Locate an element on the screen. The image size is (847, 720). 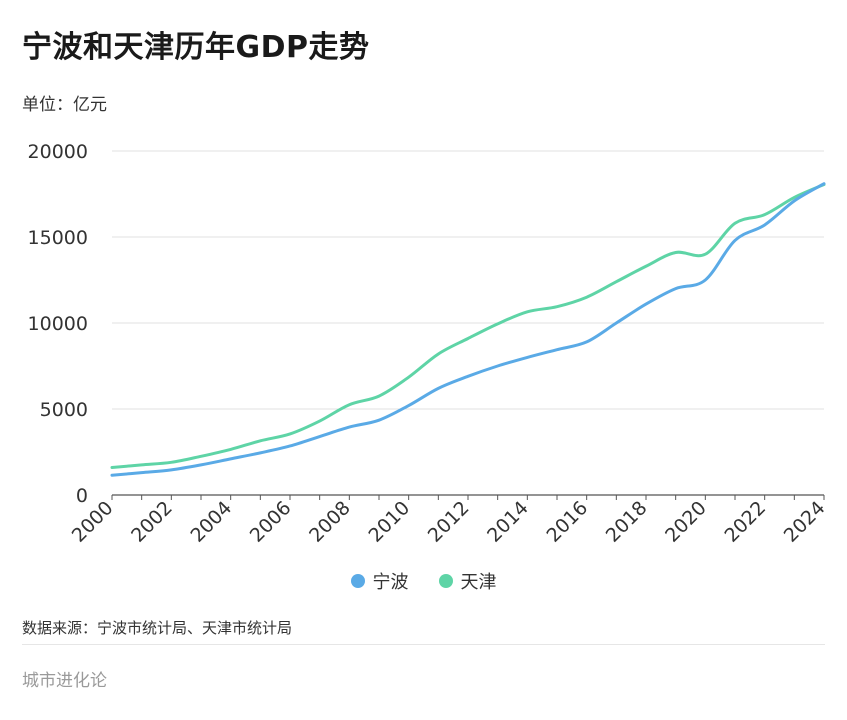
x-tick-label: 2018 is located at coordinates (627, 522).